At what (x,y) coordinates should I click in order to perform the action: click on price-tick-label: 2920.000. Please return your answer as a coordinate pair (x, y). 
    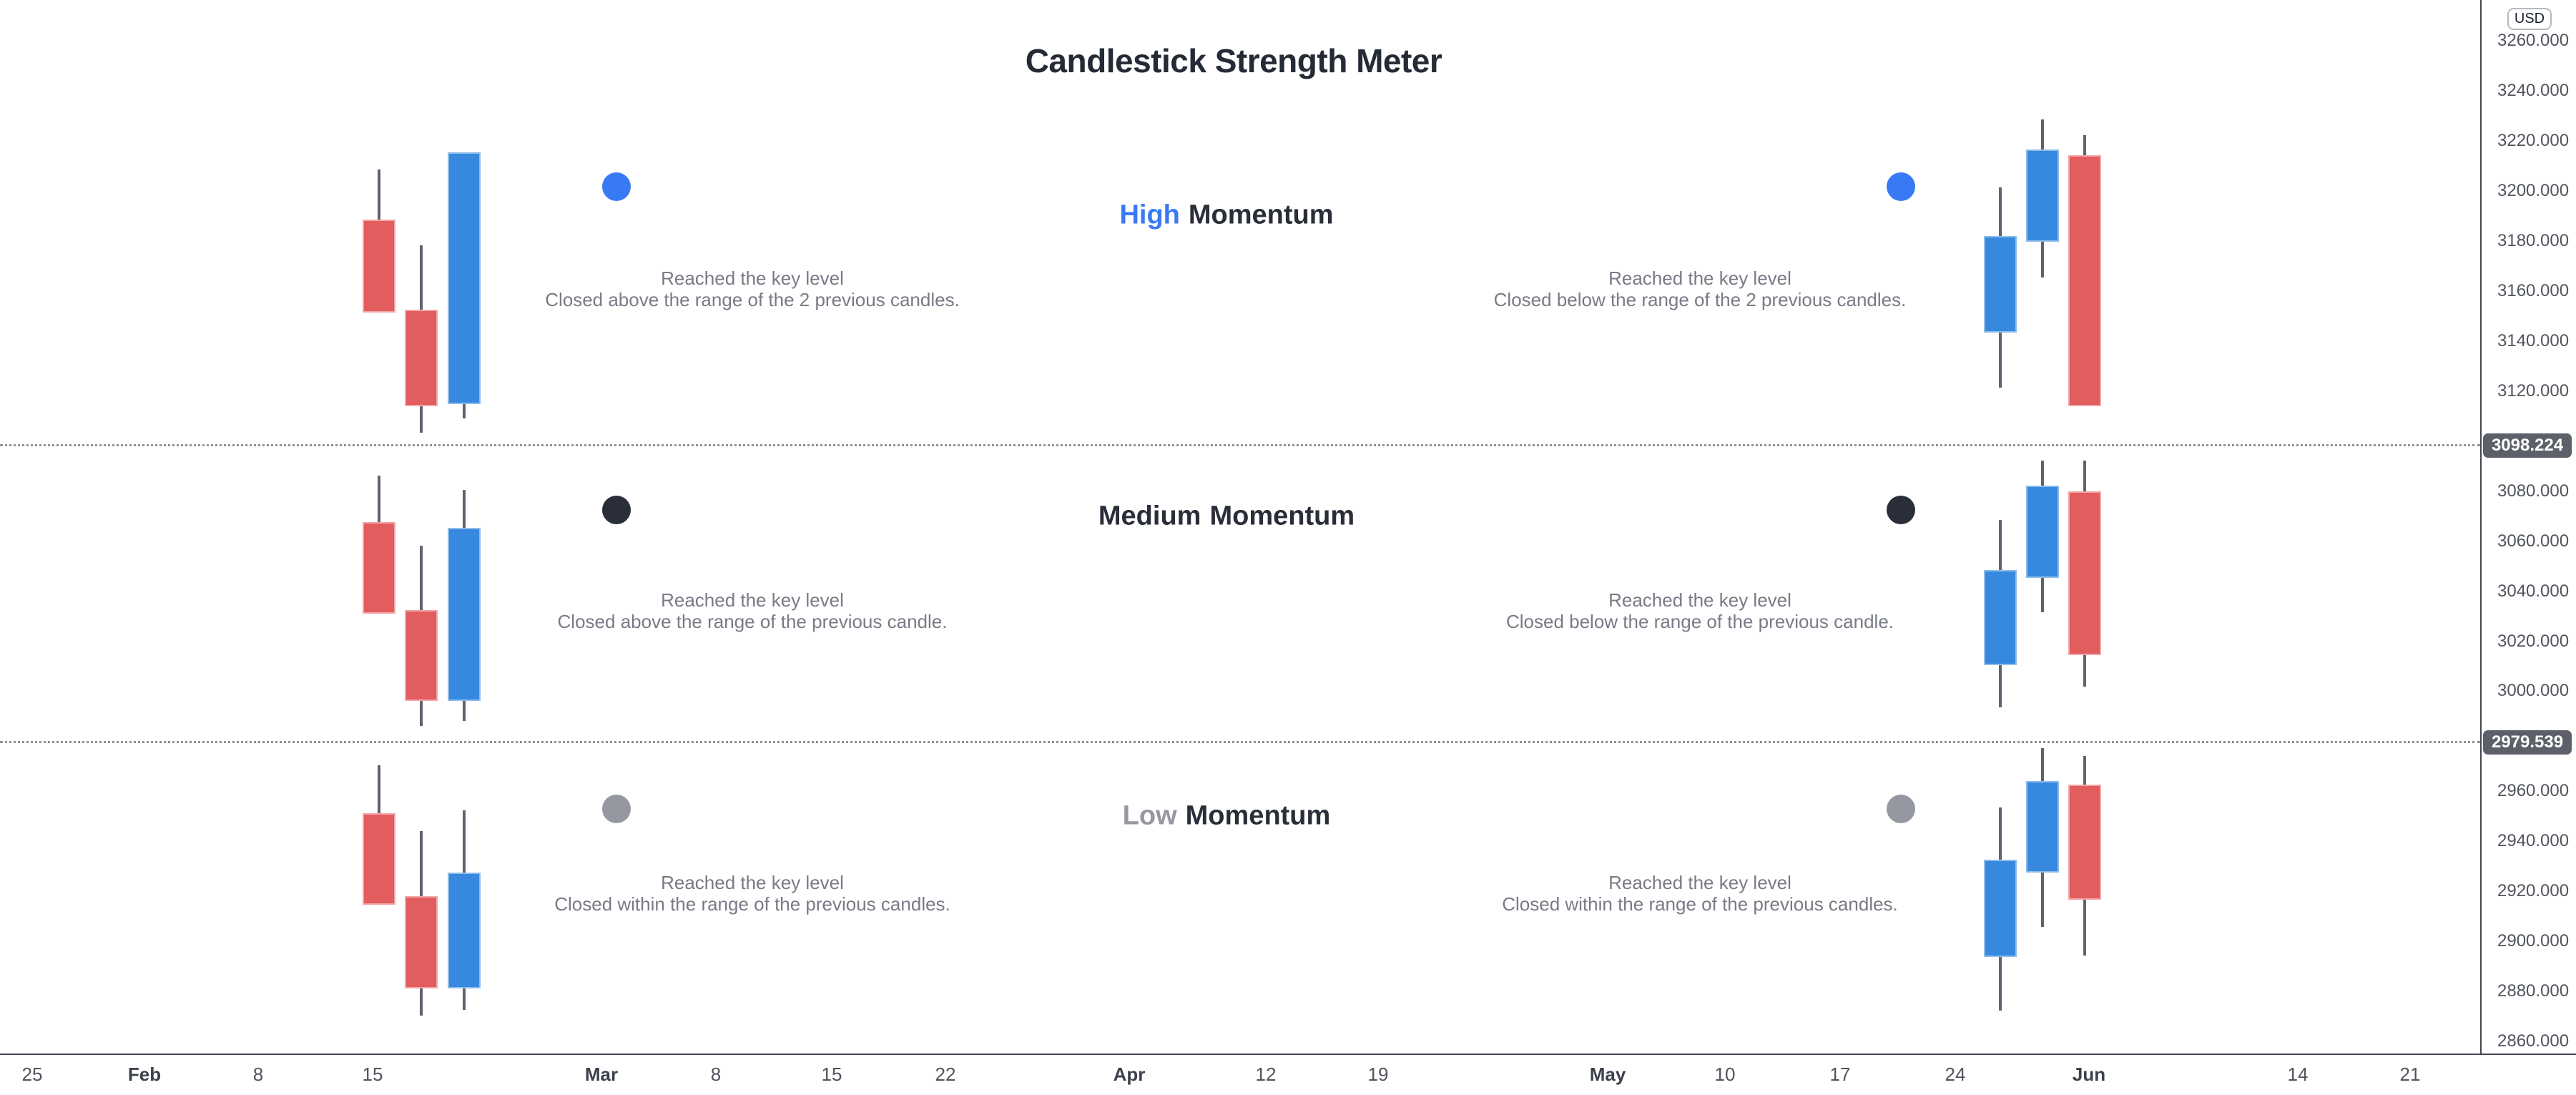
    Looking at the image, I should click on (2534, 891).